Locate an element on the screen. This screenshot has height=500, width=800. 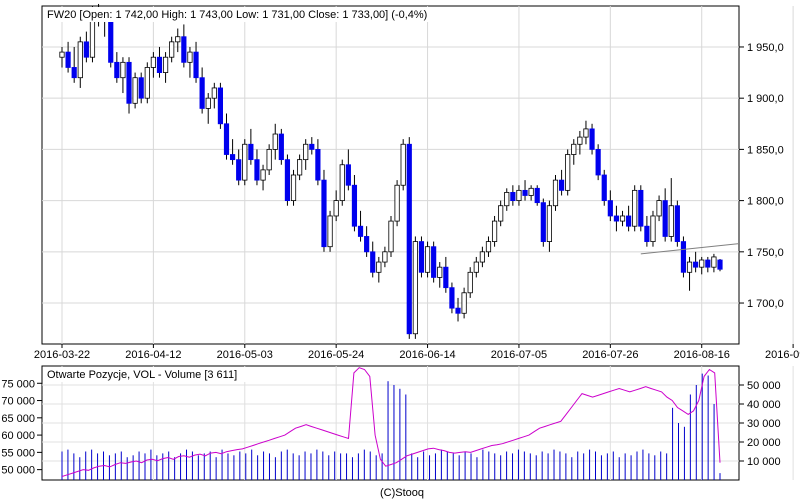
price-tick-label: 1 900,0 is located at coordinates (765, 99).